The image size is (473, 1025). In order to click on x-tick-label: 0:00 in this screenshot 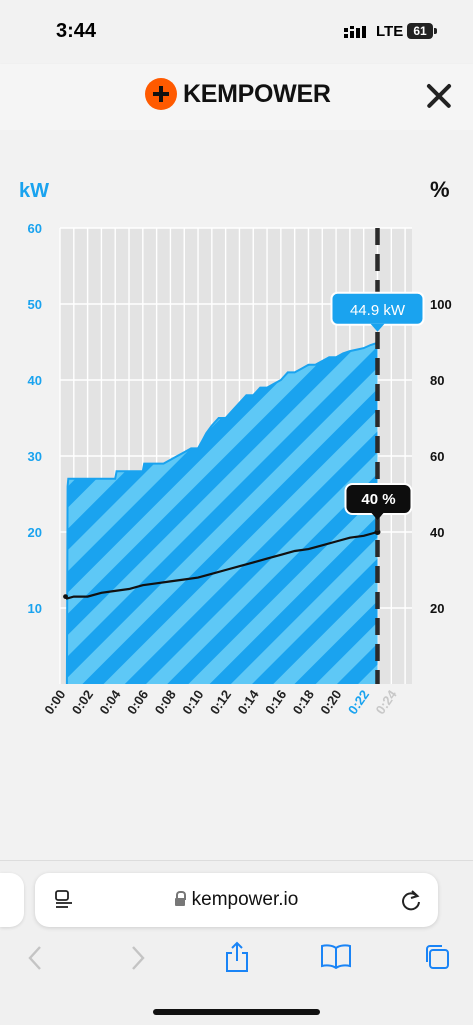, I will do `click(54, 702)`.